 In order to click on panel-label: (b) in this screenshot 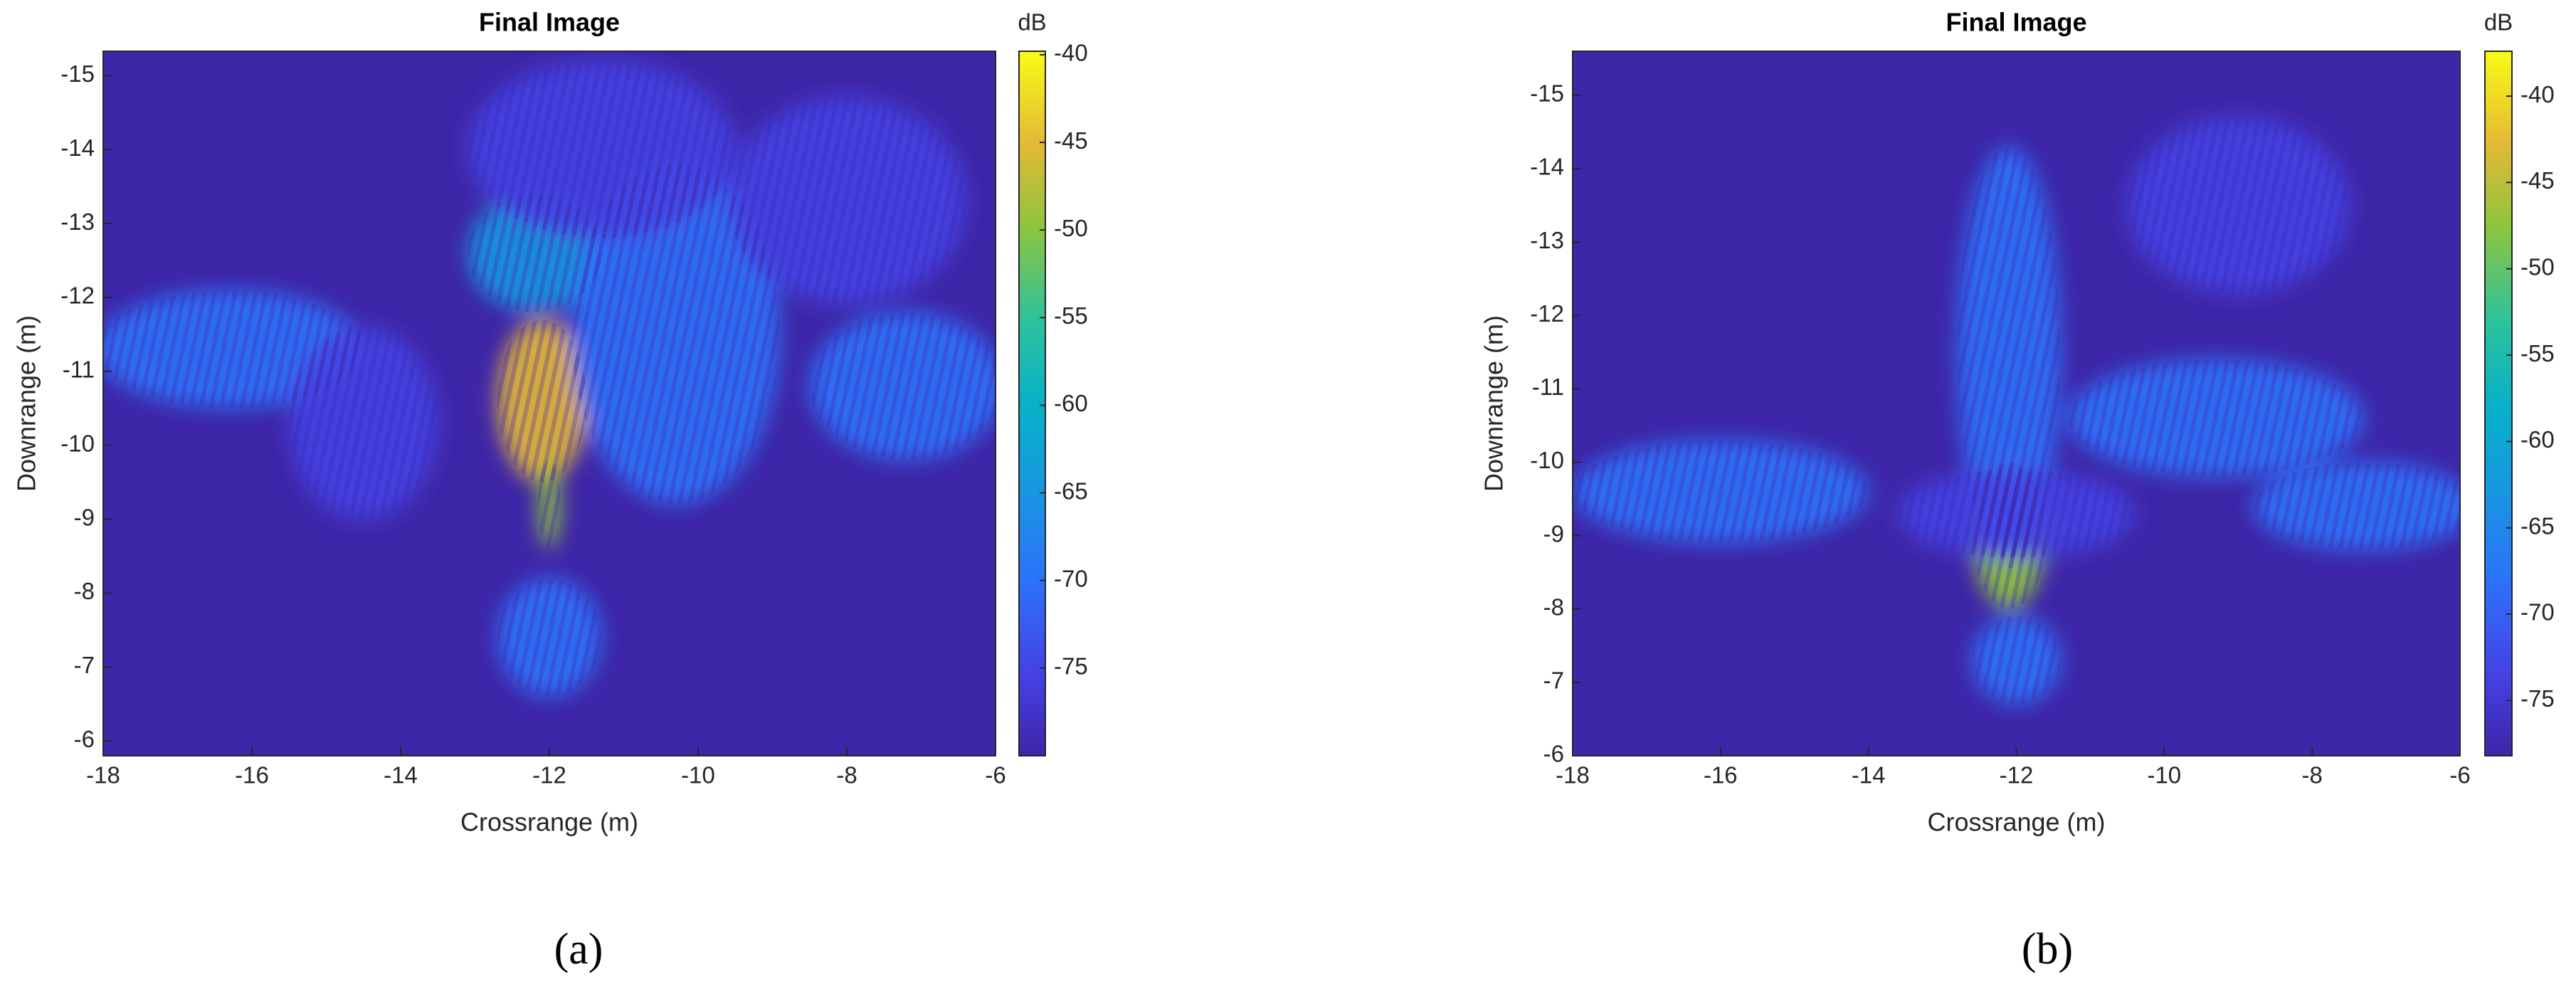, I will do `click(2047, 949)`.